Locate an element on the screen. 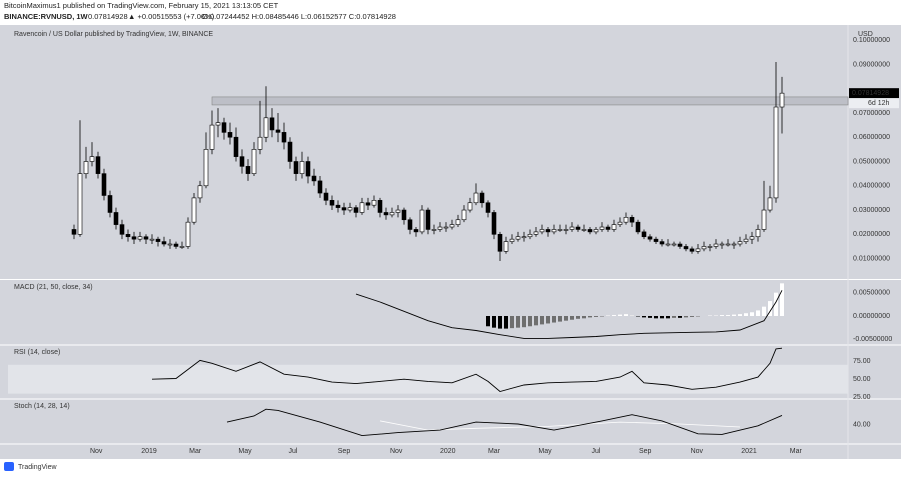 Image resolution: width=901 pixels, height=478 pixels. x-tick-label: Mar is located at coordinates (195, 451).